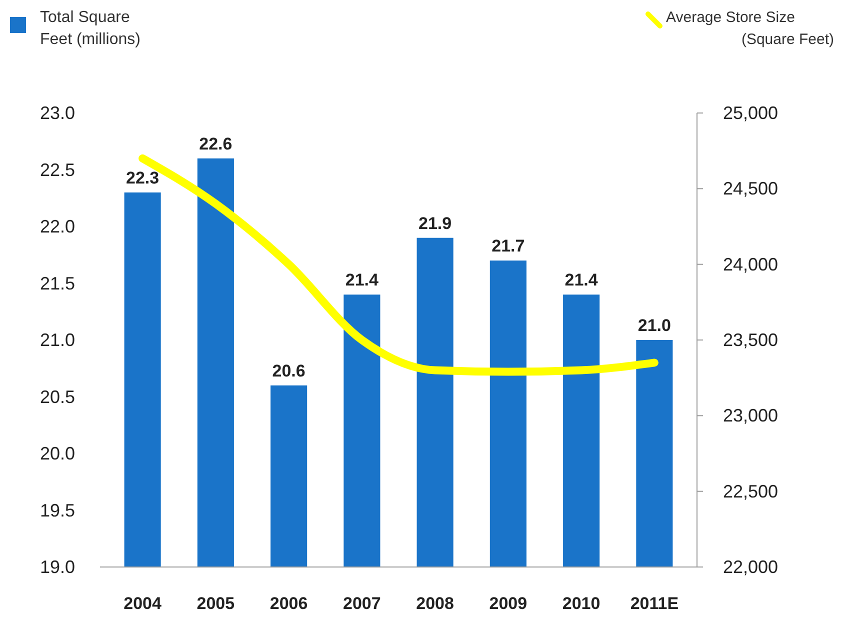  What do you see at coordinates (508, 246) in the screenshot?
I see `data-label: 21.7` at bounding box center [508, 246].